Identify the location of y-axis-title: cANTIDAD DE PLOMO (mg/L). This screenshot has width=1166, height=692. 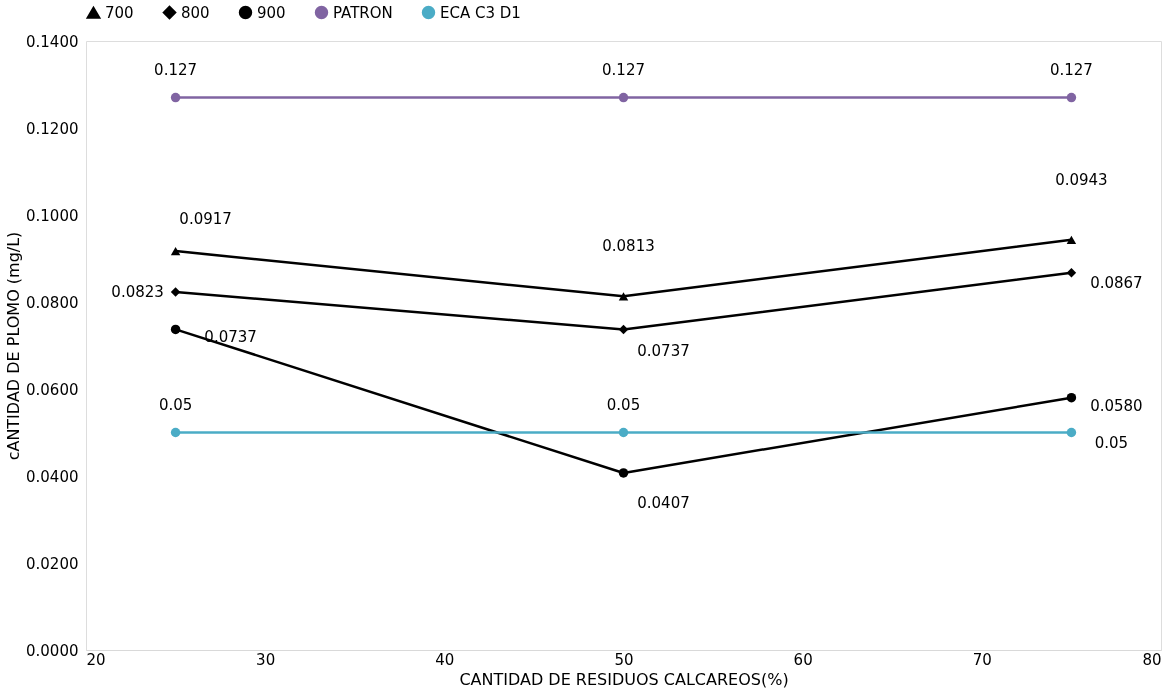
(14, 346).